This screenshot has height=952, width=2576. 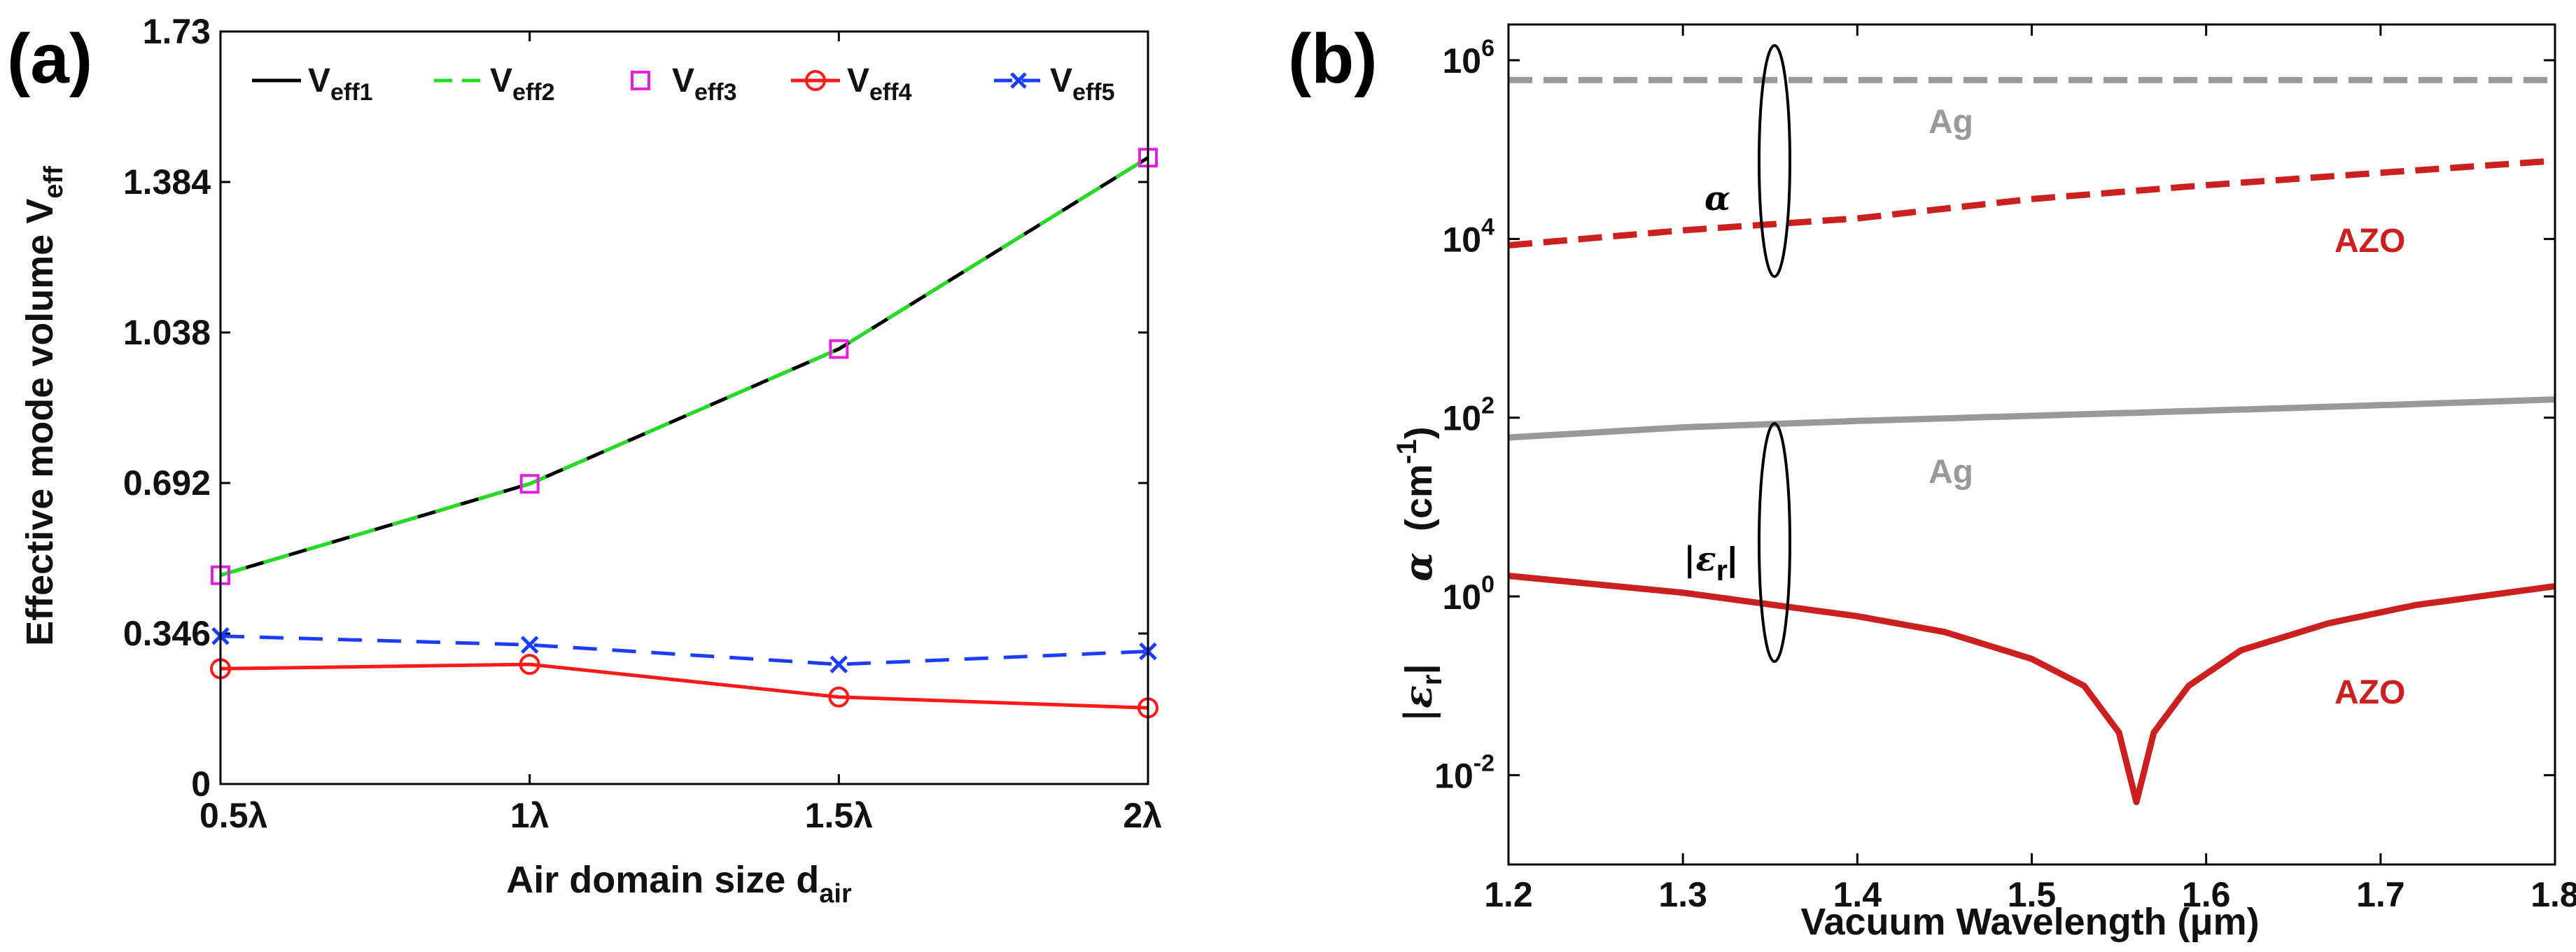 What do you see at coordinates (1018, 80) in the screenshot?
I see `legend-marker-eff5` at bounding box center [1018, 80].